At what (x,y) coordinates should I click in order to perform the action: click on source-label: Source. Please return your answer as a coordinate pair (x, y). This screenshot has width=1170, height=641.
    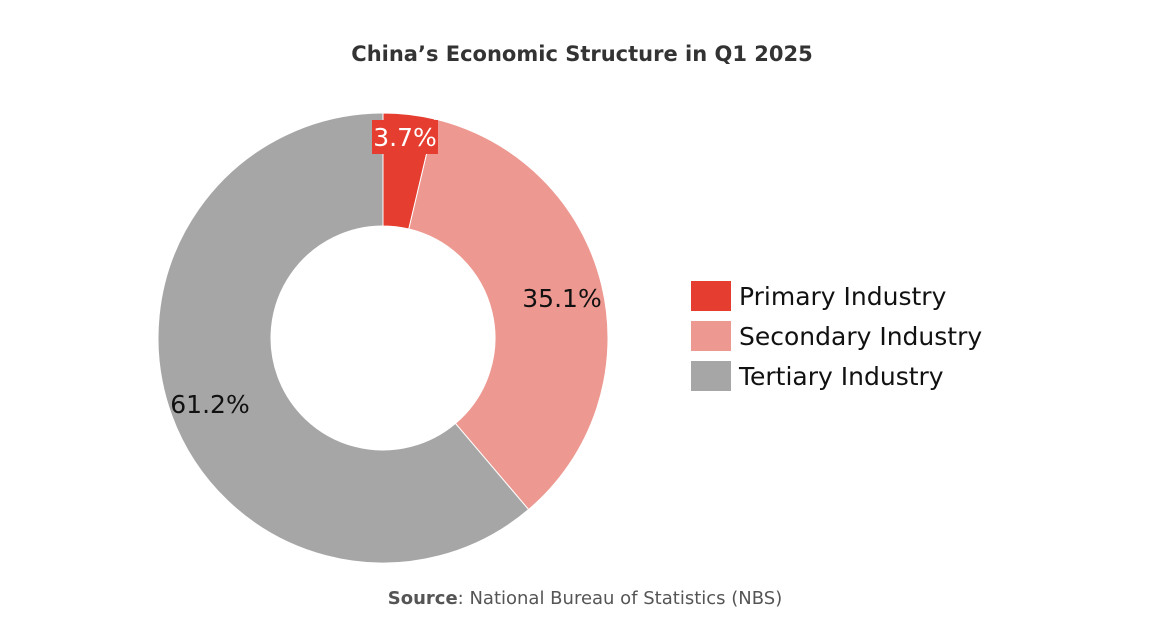
    Looking at the image, I should click on (422, 598).